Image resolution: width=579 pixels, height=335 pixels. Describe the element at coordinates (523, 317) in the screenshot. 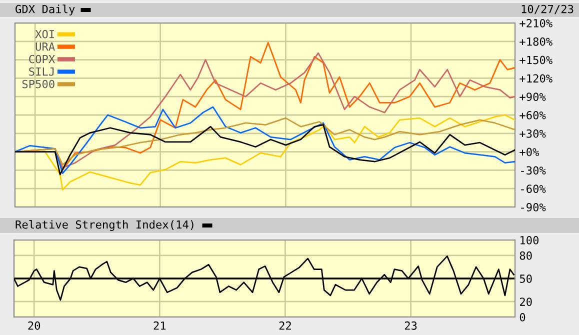

I see `y-tick-label: 0` at that location.